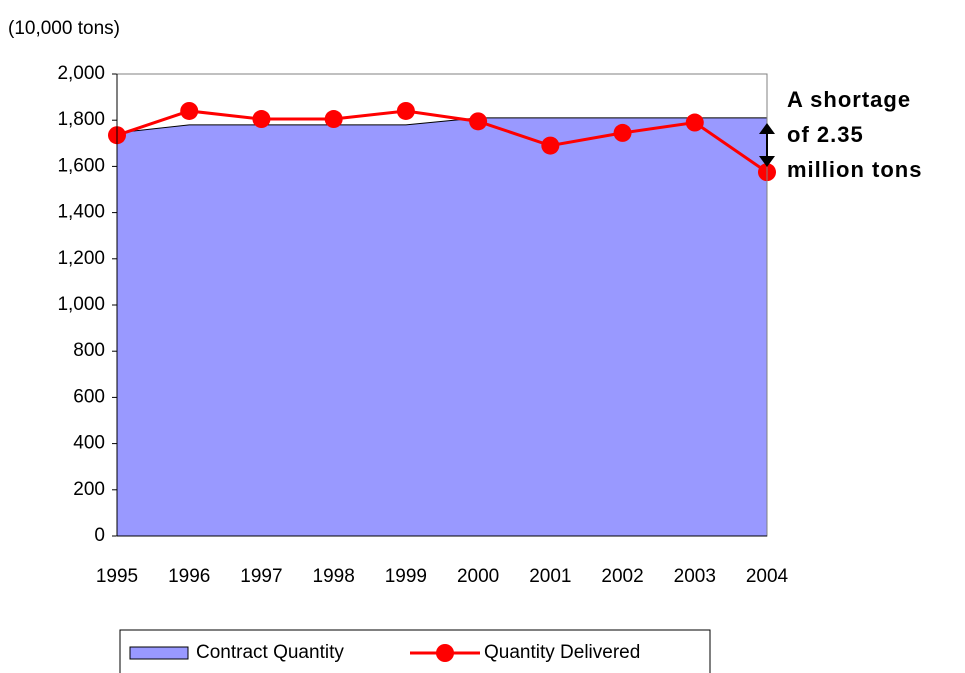 The image size is (965, 673). I want to click on y-tick-label: 1,200, so click(81, 258).